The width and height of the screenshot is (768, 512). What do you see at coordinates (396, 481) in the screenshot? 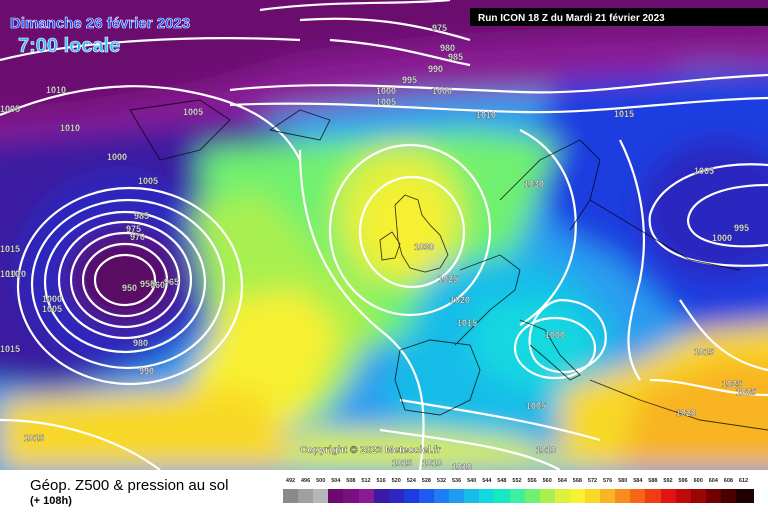
I see `scale-value: 520` at bounding box center [396, 481].